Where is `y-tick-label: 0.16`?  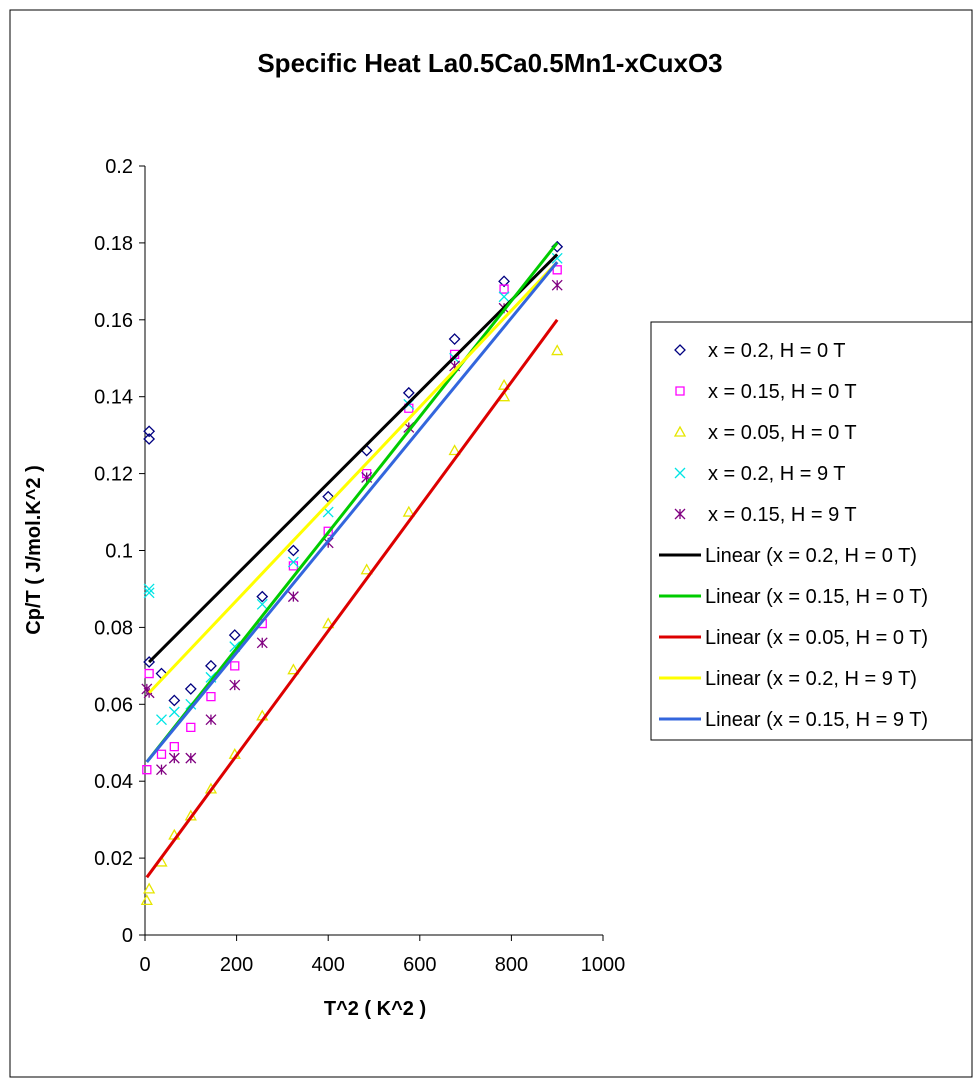 y-tick-label: 0.16 is located at coordinates (113, 321).